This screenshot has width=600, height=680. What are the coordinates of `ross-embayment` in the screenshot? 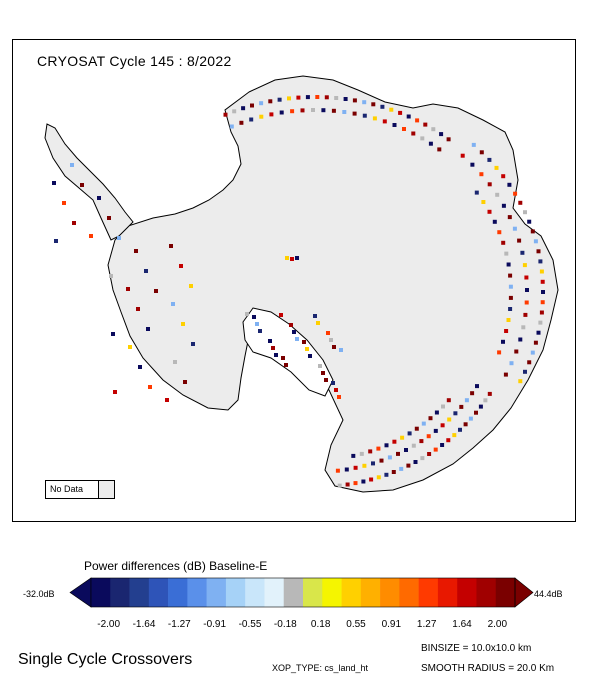 It's located at (288, 352).